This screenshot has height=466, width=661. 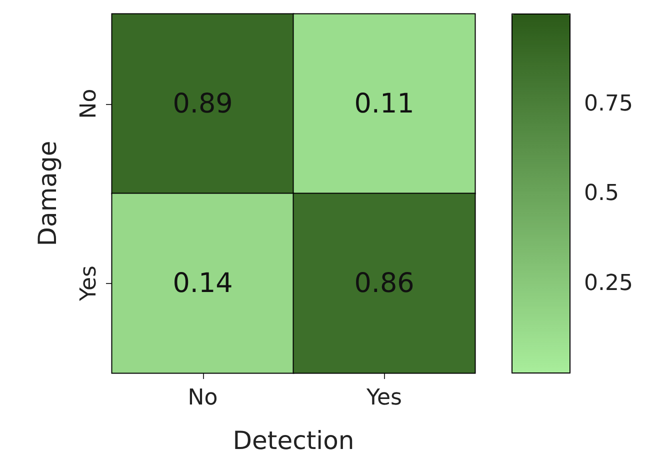 What do you see at coordinates (608, 103) in the screenshot?
I see `color-bar-label: 0.75` at bounding box center [608, 103].